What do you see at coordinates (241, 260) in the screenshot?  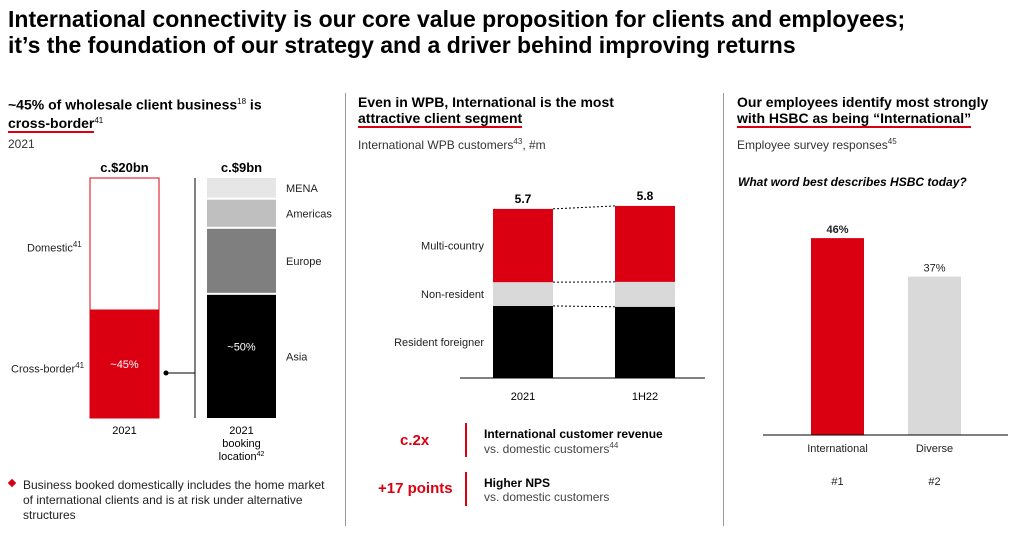 I see `bar-segment-europe` at bounding box center [241, 260].